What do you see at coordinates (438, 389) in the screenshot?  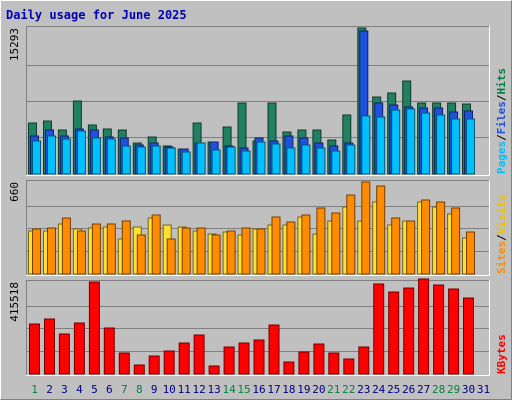 I see `x-tick-label: 28` at bounding box center [438, 389].